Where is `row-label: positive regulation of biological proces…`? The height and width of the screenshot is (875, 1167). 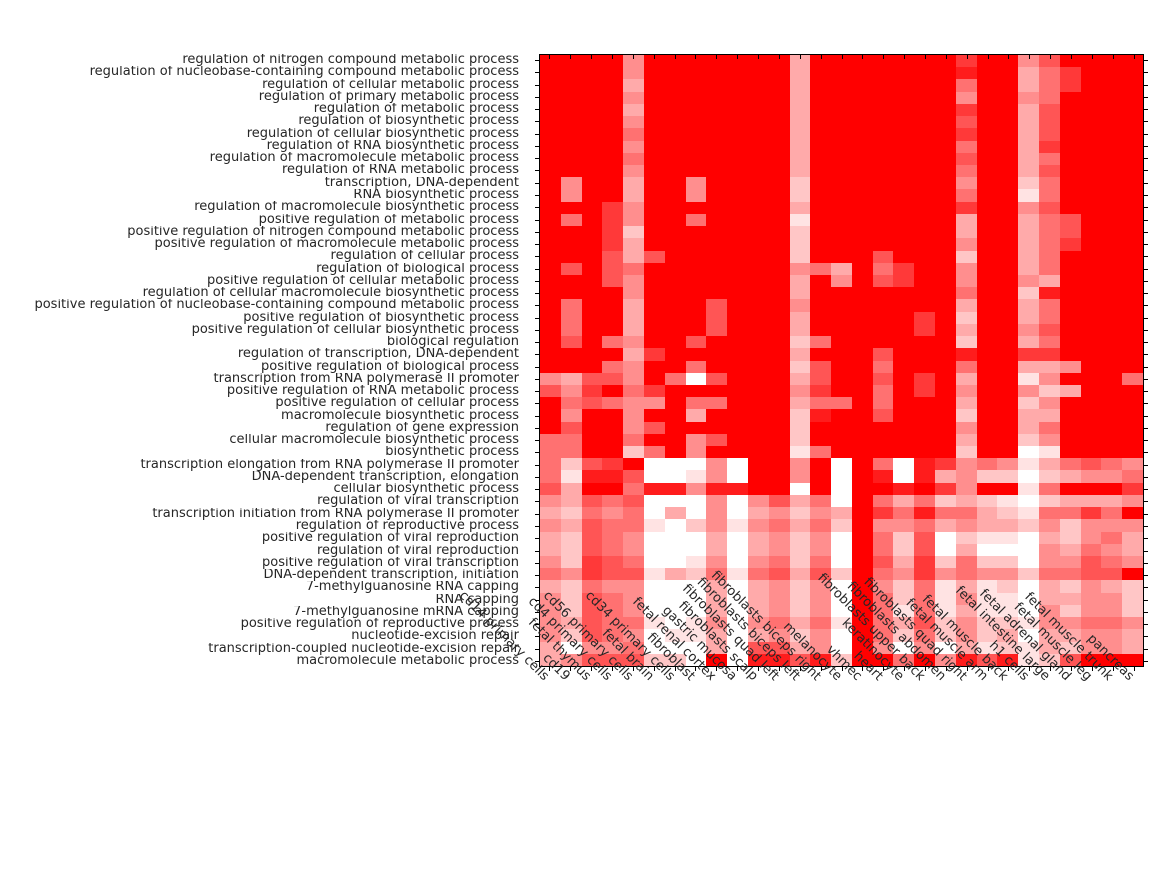
row-label: positive regulation of biological proces… is located at coordinates (389, 366).